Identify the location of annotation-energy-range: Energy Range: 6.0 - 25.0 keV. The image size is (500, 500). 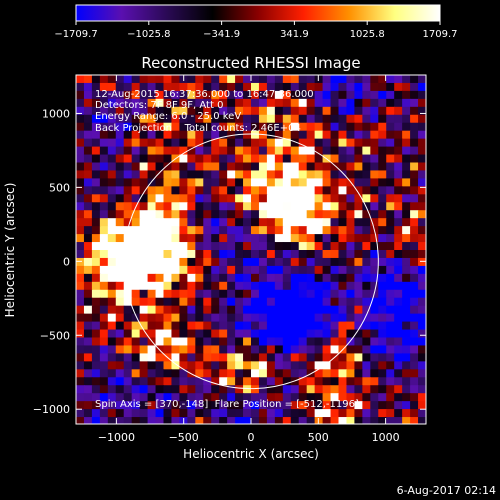
(168, 116).